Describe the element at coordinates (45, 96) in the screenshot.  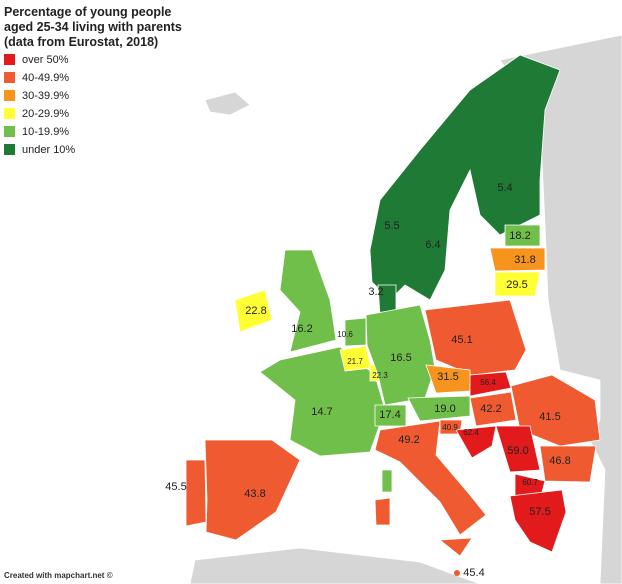
I see `legend-label: 30-39.9%` at that location.